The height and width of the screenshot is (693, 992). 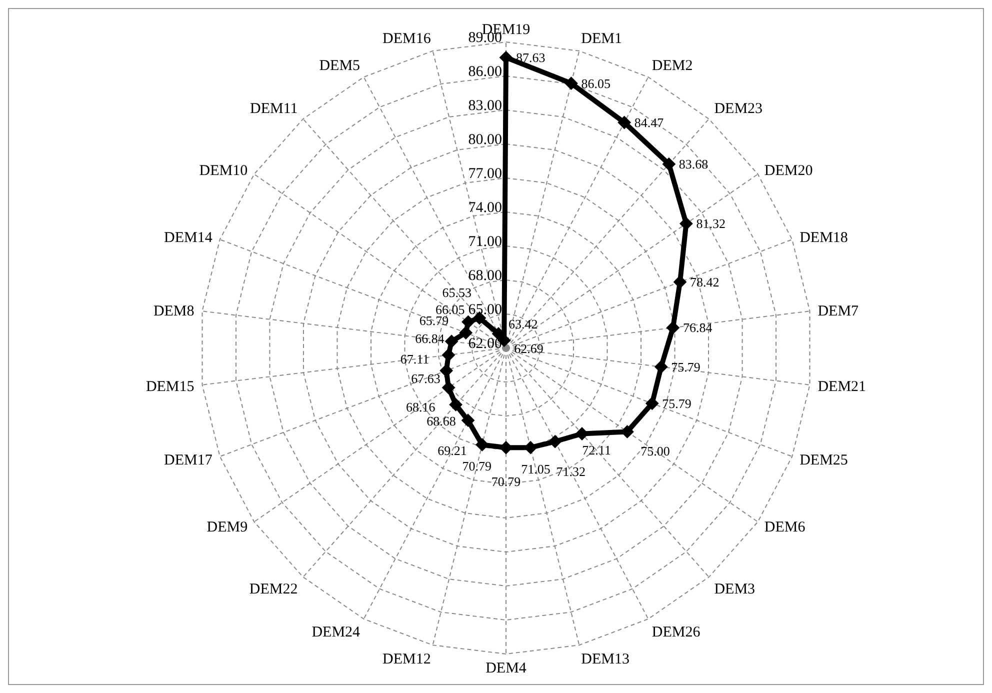 What do you see at coordinates (485, 208) in the screenshot?
I see `y-tick-label: 74.00` at bounding box center [485, 208].